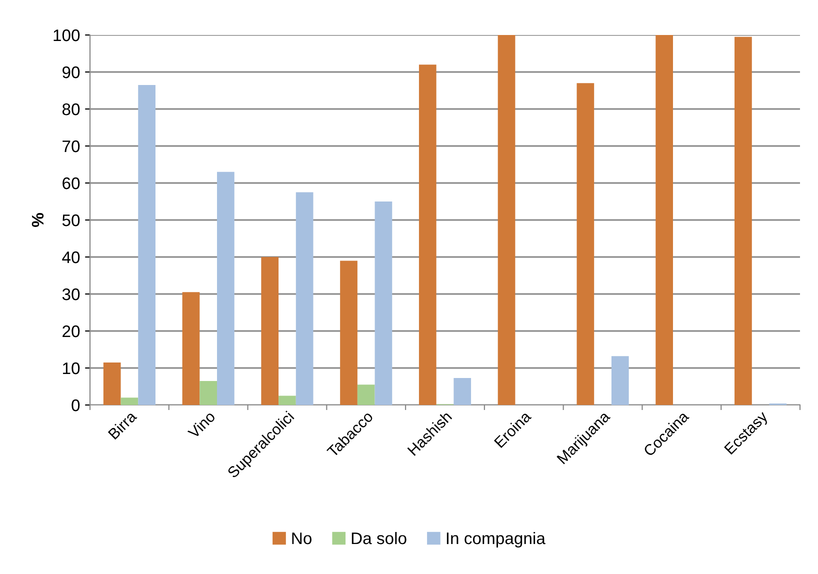 Image resolution: width=818 pixels, height=574 pixels. Describe the element at coordinates (496, 540) in the screenshot. I see `legend-label: In compagnia` at that location.